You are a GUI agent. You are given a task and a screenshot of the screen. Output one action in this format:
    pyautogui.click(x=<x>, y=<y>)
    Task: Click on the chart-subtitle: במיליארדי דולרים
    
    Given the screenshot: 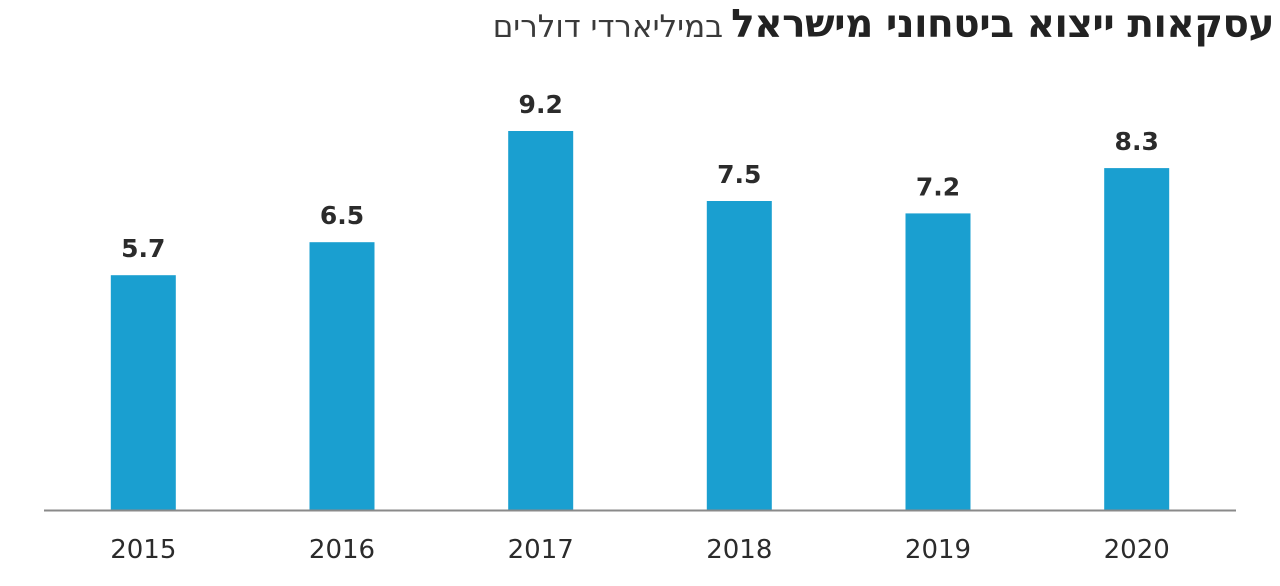 What is the action you would take?
    pyautogui.click(x=608, y=27)
    